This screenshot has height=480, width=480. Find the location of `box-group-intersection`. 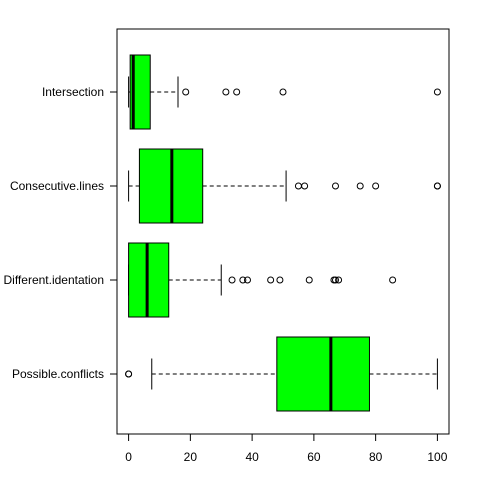

box-group-intersection is located at coordinates (284, 92).